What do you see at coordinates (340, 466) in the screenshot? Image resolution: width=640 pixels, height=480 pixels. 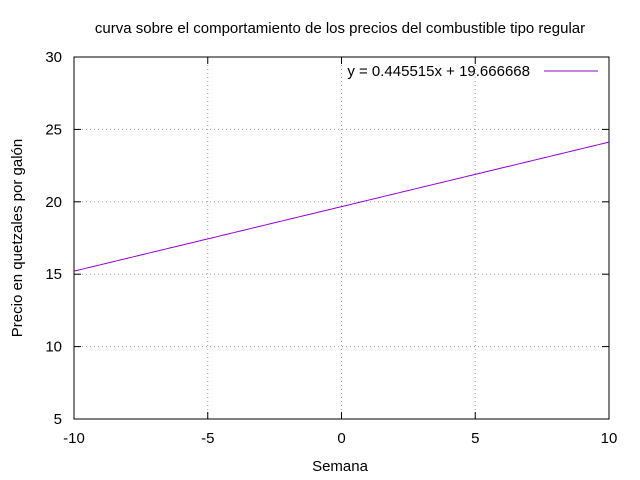 I see `x-axis-label: Semana` at bounding box center [340, 466].